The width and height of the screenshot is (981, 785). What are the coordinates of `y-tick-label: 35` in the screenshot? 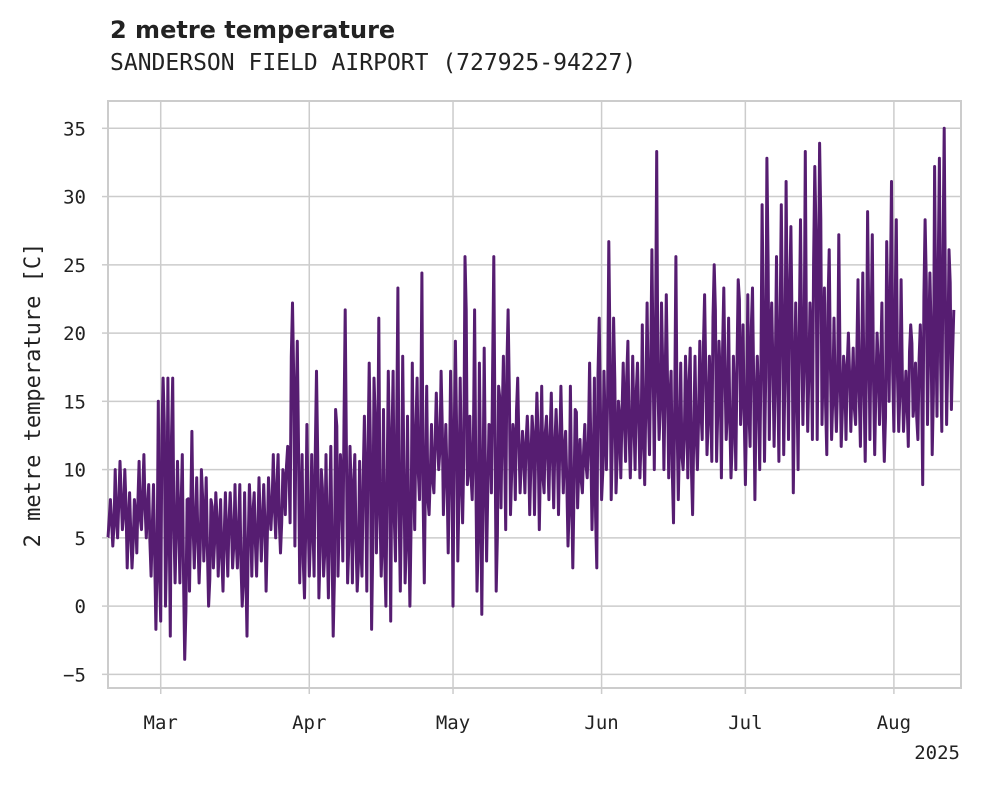 It's located at (74, 129).